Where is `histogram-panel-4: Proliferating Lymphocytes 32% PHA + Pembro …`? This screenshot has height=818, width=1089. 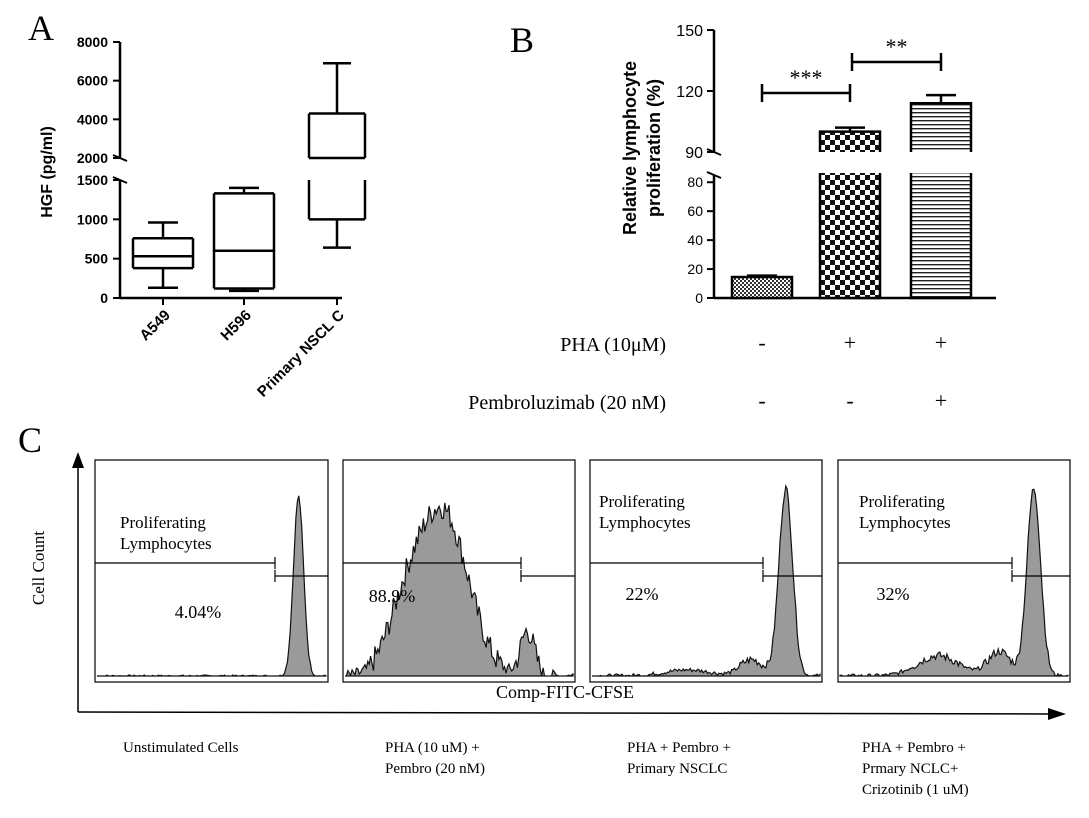 histogram-panel-4: Proliferating Lymphocytes 32% PHA + Pembro … is located at coordinates (954, 628).